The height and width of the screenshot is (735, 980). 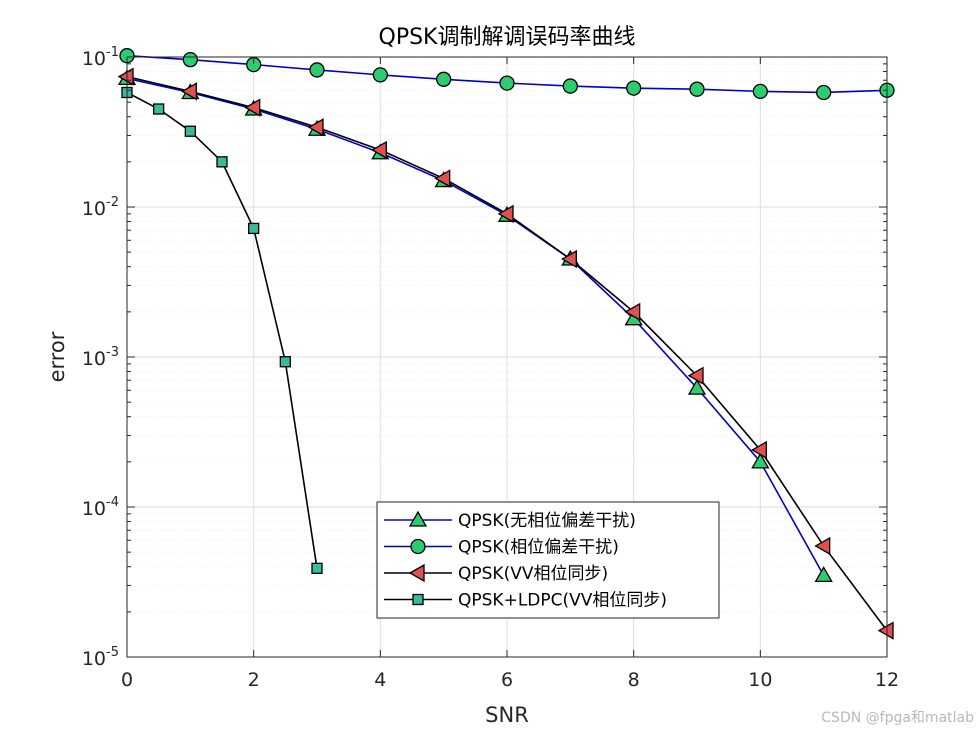 I want to click on legend-label: QPSK(相位偏差干扰), so click(x=538, y=548).